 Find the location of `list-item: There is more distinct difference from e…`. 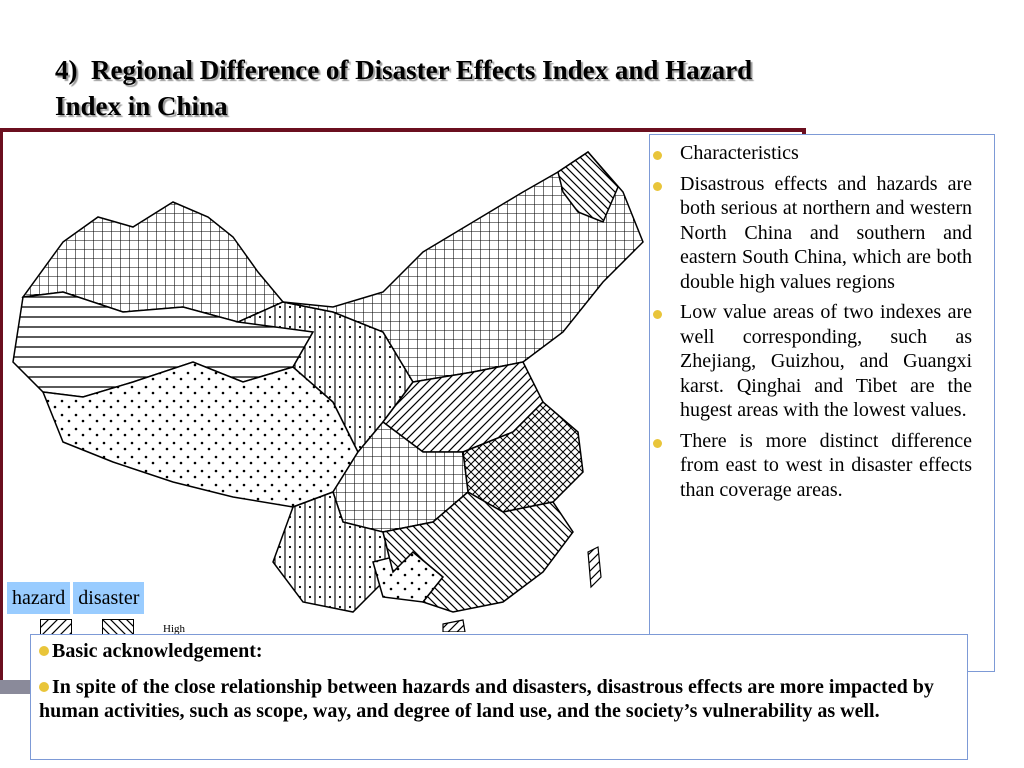

list-item: There is more distinct difference from e… is located at coordinates (812, 466).